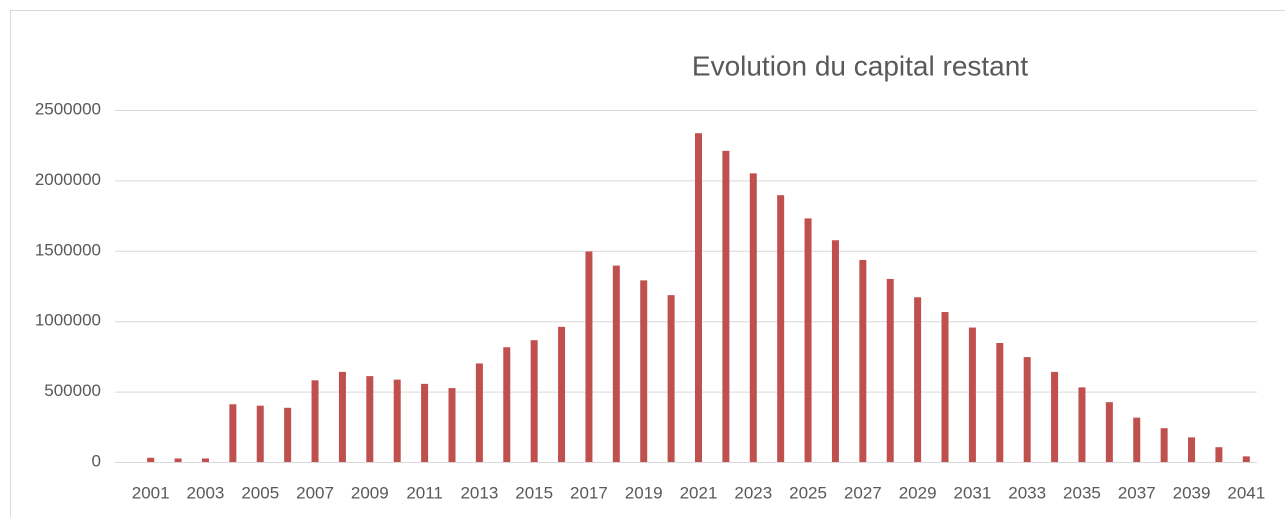  Describe the element at coordinates (260, 492) in the screenshot. I see `x-tick-label: 2005` at that location.